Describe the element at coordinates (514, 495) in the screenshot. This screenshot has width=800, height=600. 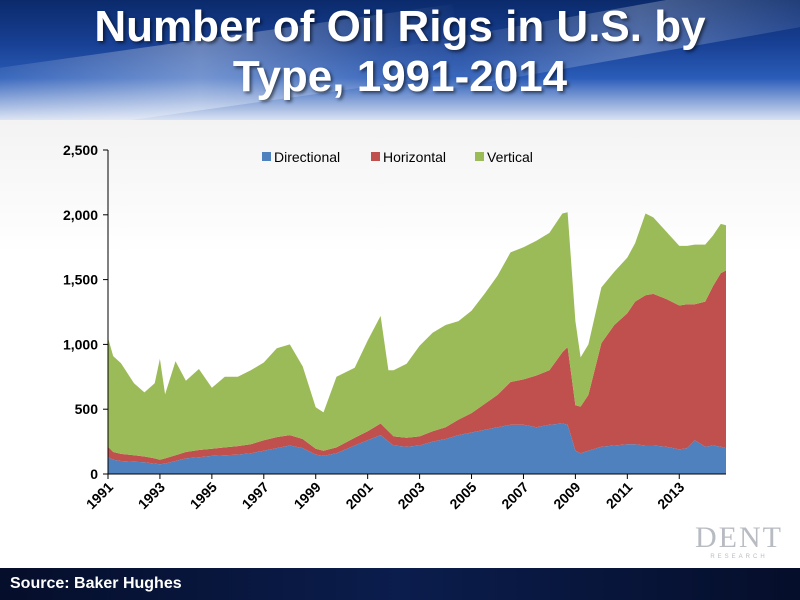
I see `x-tick-label: 2007` at that location.